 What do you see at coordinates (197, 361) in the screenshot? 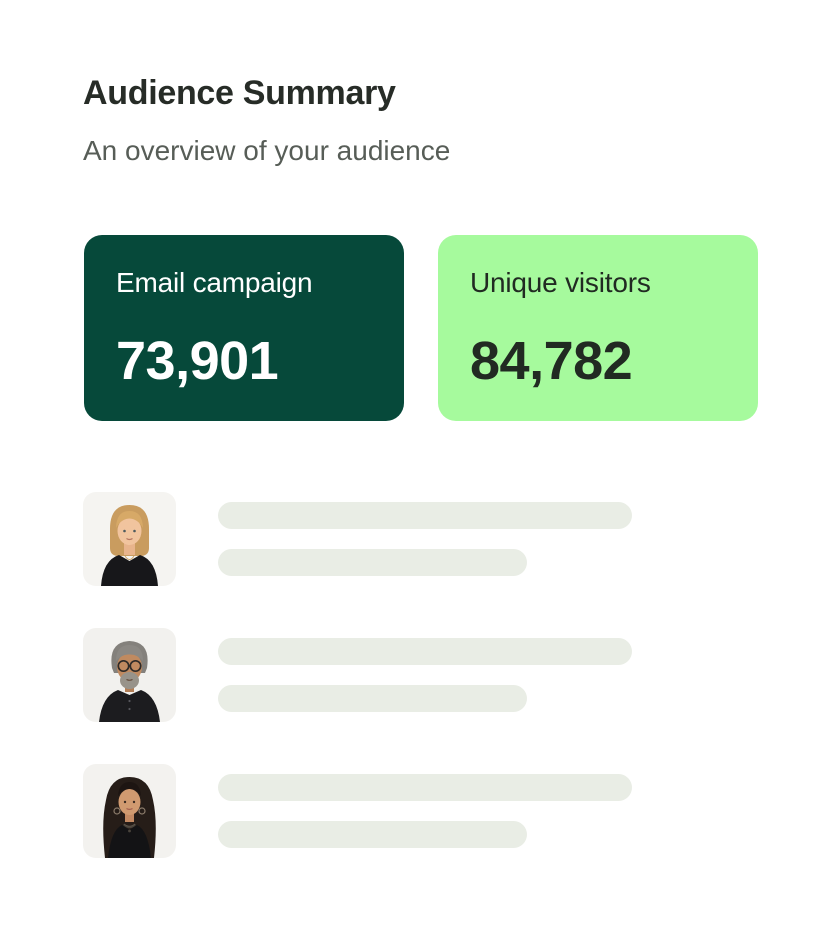
I see `stat-value: 73,901` at bounding box center [197, 361].